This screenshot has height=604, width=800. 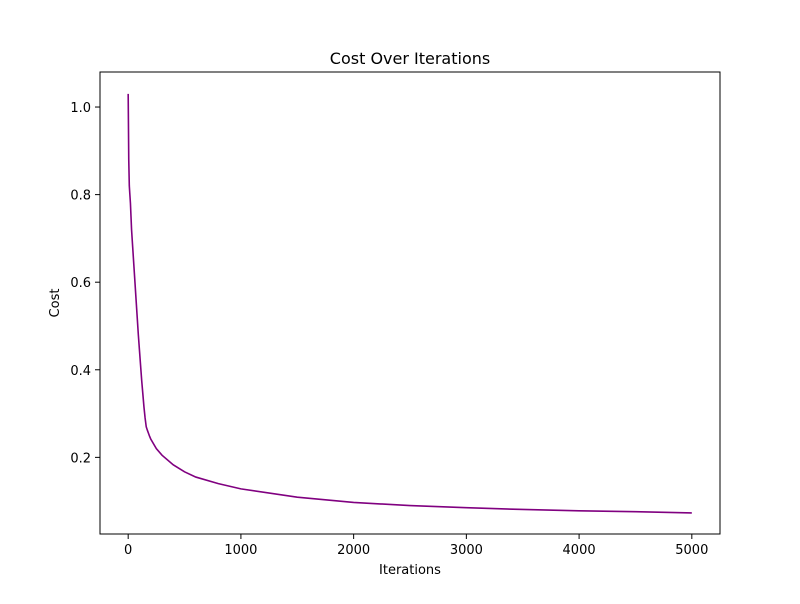 What do you see at coordinates (416, 546) in the screenshot?
I see `x-axis-ticks: 0 1000 2000 3000 4000 5000` at bounding box center [416, 546].